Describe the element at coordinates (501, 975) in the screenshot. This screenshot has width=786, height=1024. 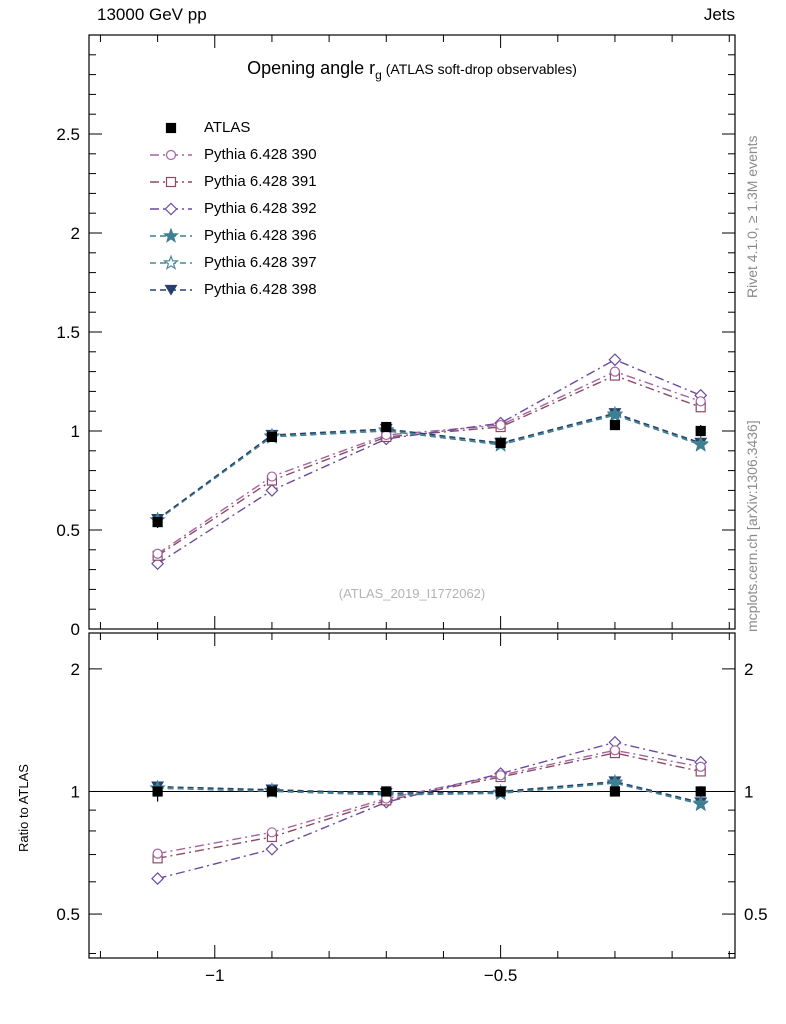
I see `svg-text: −0.5` at that location.